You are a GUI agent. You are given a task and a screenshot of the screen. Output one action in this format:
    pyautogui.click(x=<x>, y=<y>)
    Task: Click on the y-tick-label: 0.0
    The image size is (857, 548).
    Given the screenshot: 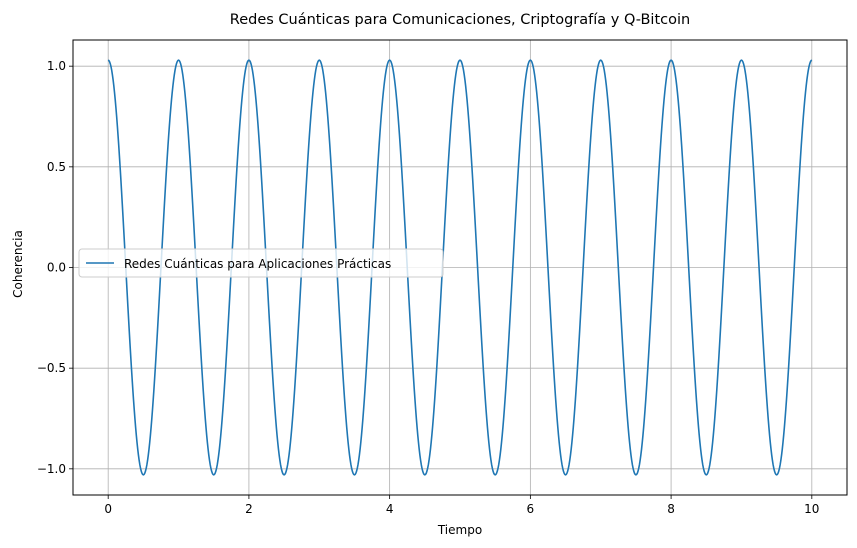 What is the action you would take?
    pyautogui.click(x=56, y=268)
    